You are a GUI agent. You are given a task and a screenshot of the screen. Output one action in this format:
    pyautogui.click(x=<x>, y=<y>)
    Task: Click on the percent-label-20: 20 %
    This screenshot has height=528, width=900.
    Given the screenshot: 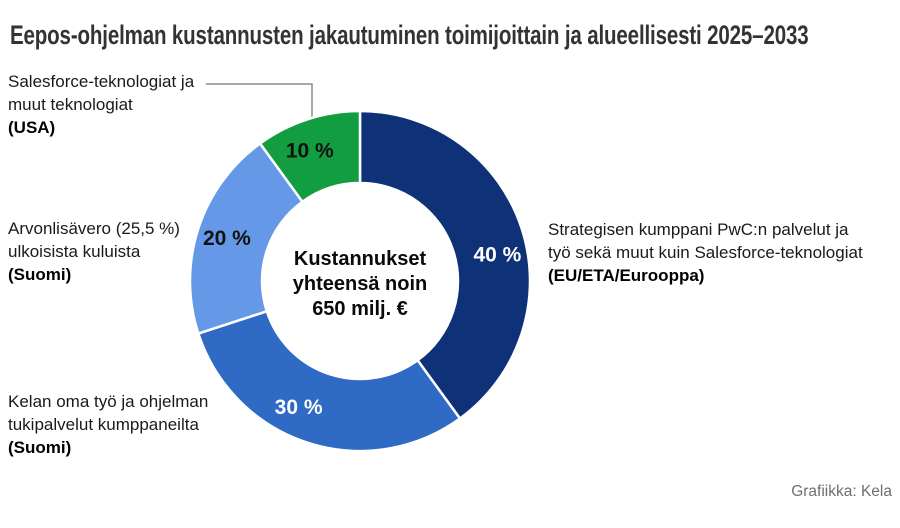 What is the action you would take?
    pyautogui.click(x=227, y=238)
    